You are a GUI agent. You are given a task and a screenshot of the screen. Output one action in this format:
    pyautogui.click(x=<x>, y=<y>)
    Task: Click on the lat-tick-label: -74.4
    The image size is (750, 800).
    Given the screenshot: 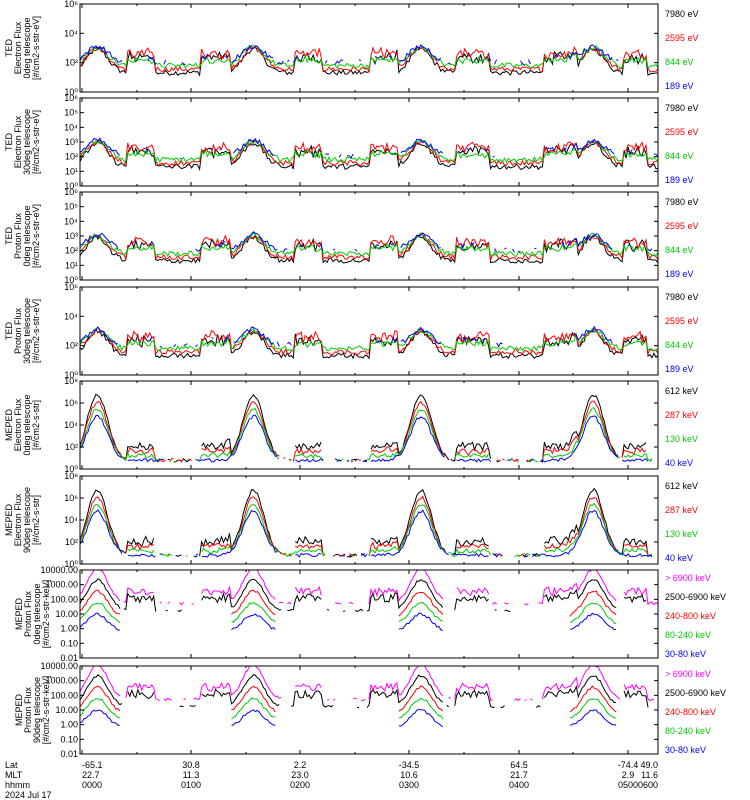 What is the action you would take?
    pyautogui.click(x=628, y=765)
    